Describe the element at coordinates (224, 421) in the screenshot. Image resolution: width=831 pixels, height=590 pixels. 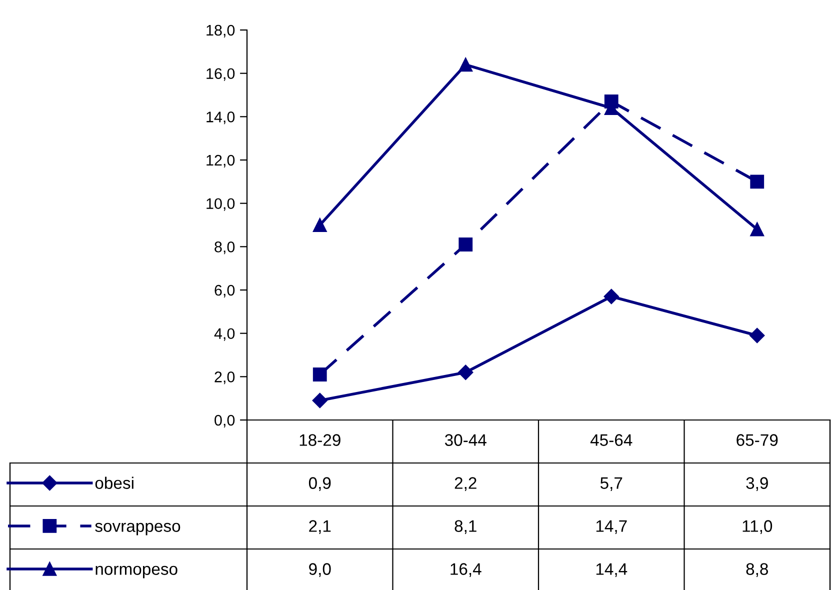
I see `y-tick-label: 0,0` at that location.